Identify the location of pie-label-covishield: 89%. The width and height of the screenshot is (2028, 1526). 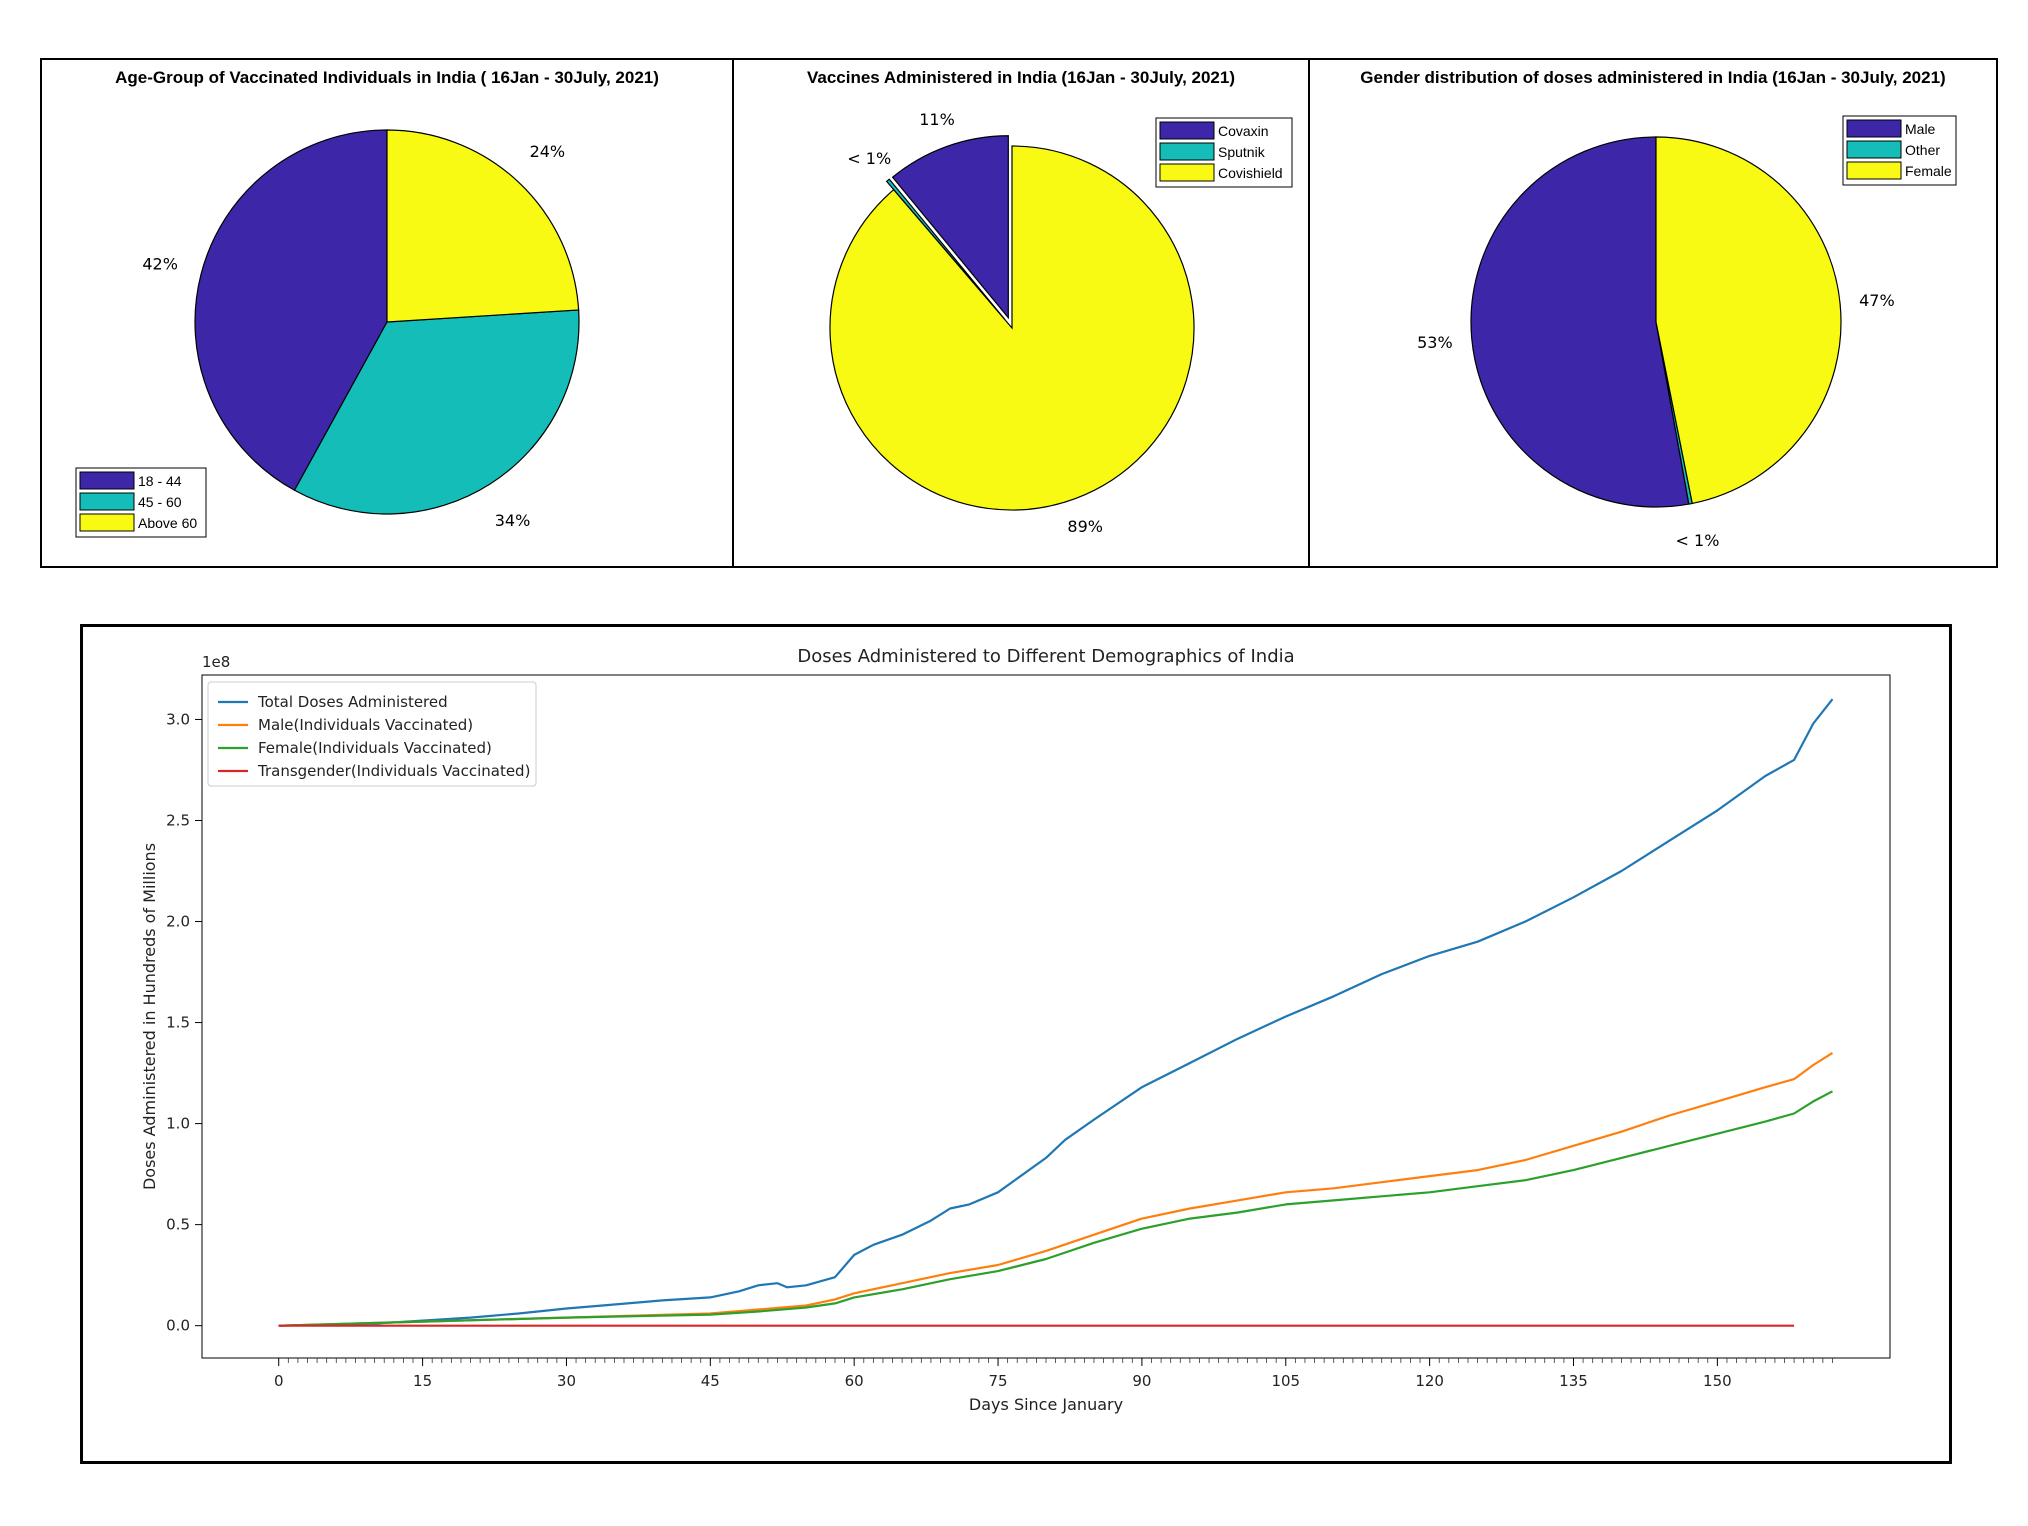
(1085, 526).